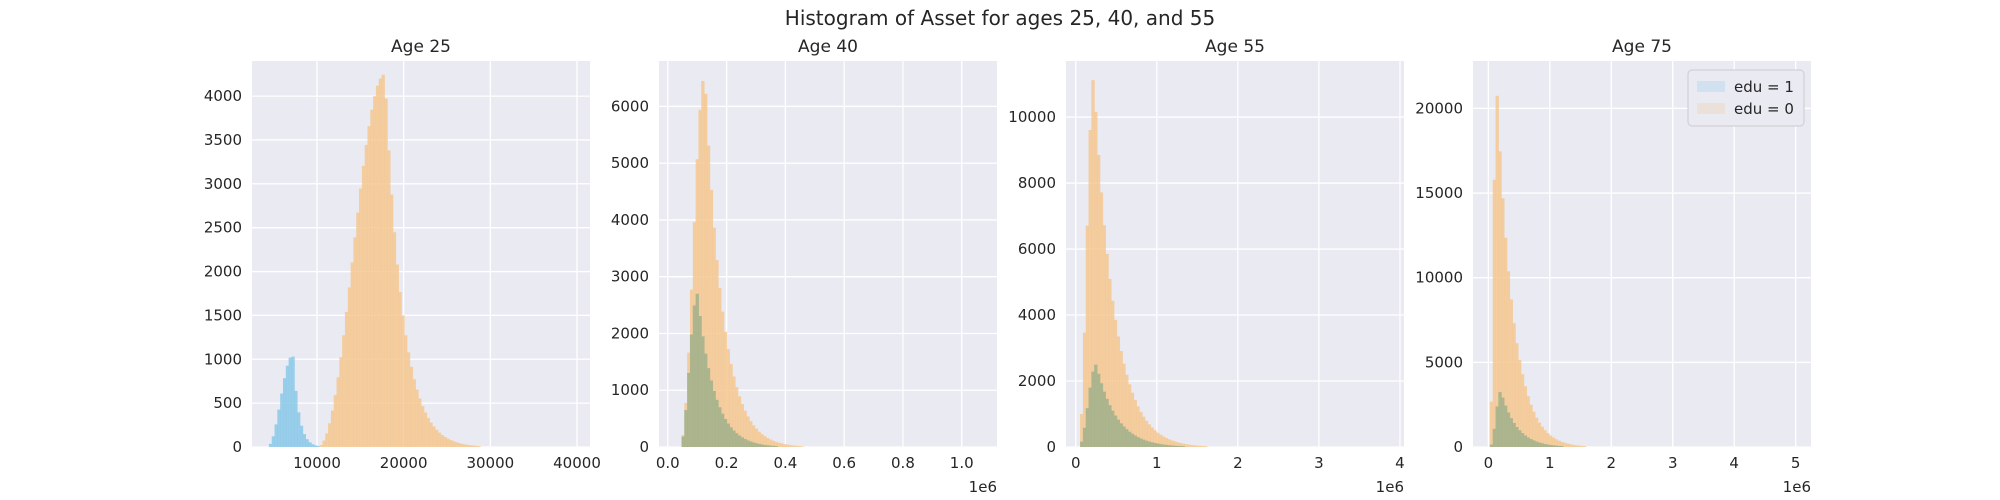 The image size is (2000, 500). Describe the element at coordinates (223, 359) in the screenshot. I see `y-tick-label: 1000` at that location.